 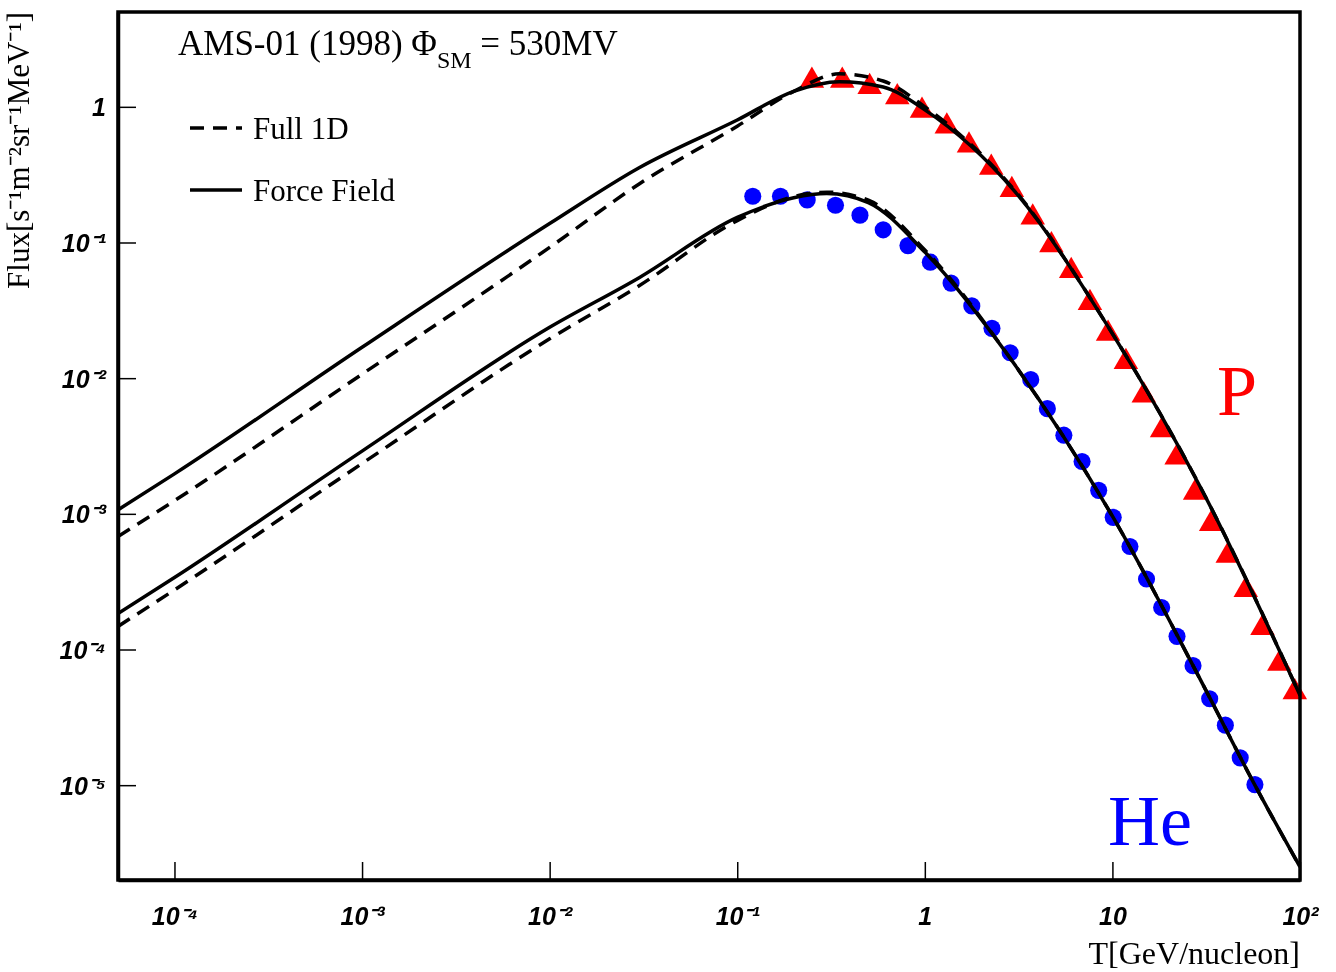 What do you see at coordinates (175, 916) in the screenshot?
I see `x-tick-label: 10⁻⁴` at bounding box center [175, 916].